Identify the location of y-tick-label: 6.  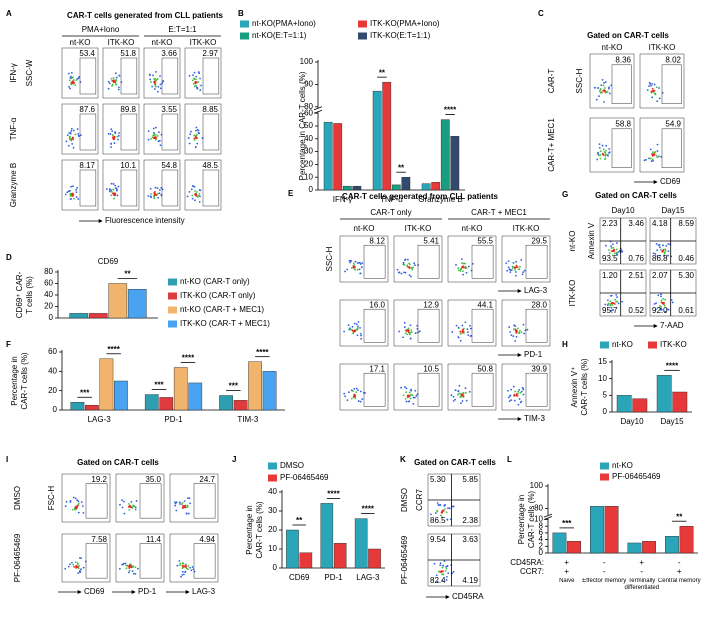
(541, 532).